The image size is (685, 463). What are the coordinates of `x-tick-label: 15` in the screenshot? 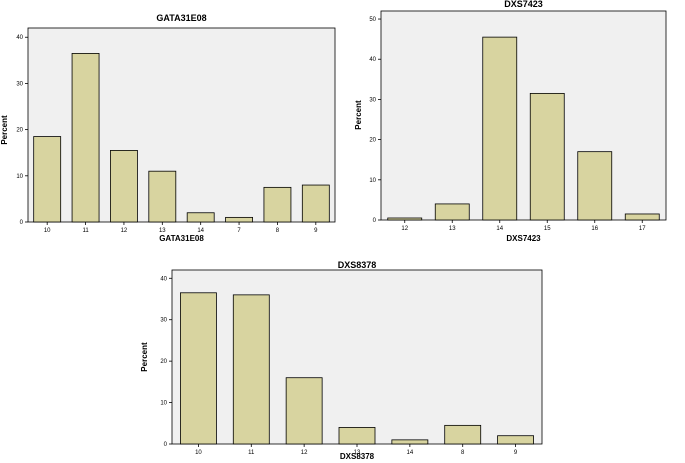 It's located at (547, 229).